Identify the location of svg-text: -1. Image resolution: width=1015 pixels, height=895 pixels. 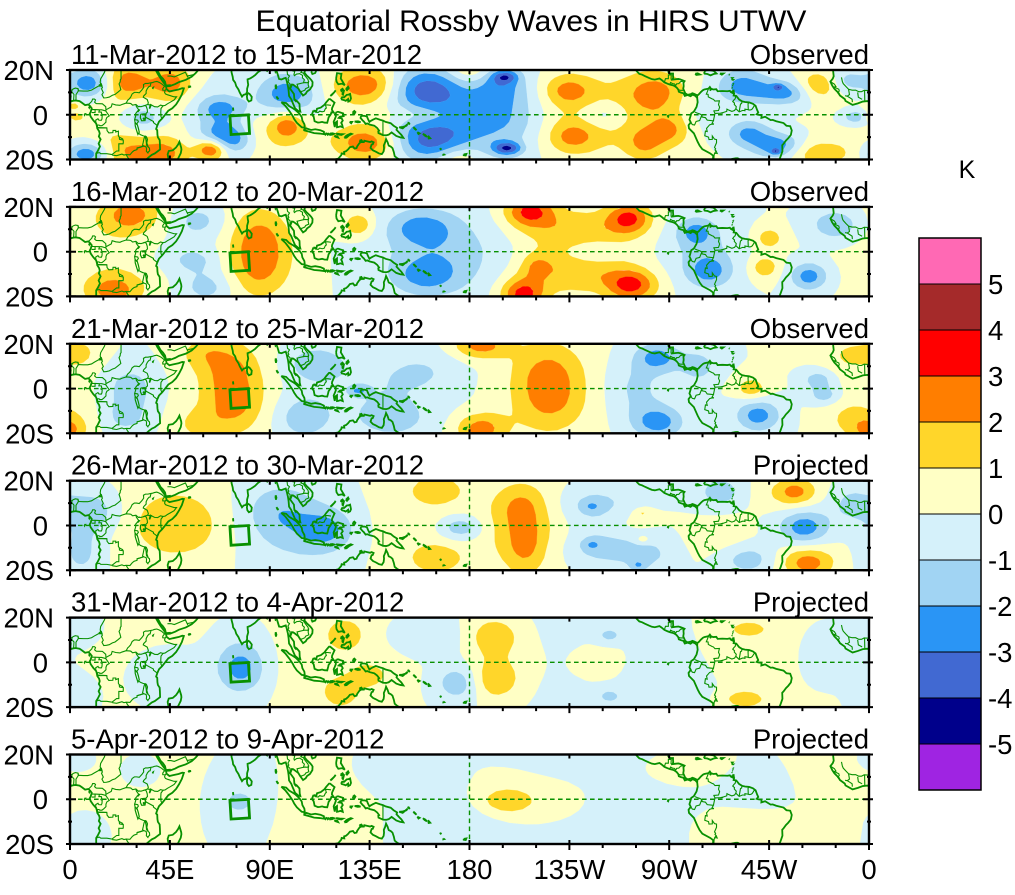
(1000, 560).